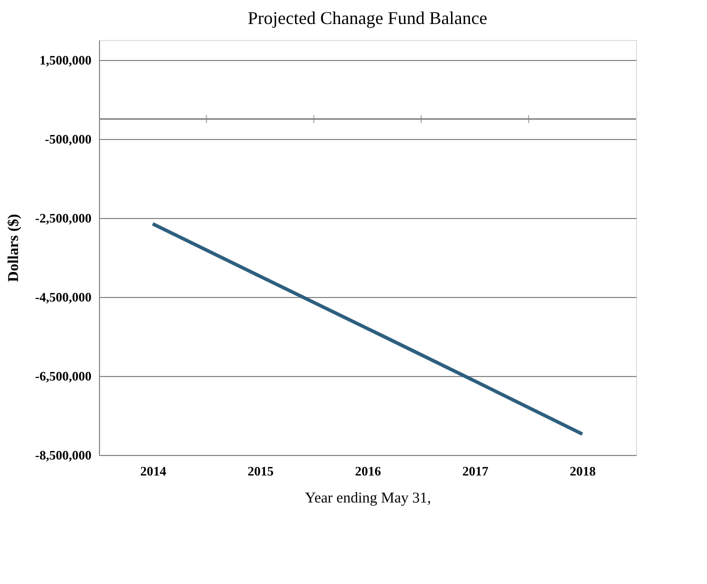  I want to click on x-axis-title: Year ending May 31,, so click(368, 498).